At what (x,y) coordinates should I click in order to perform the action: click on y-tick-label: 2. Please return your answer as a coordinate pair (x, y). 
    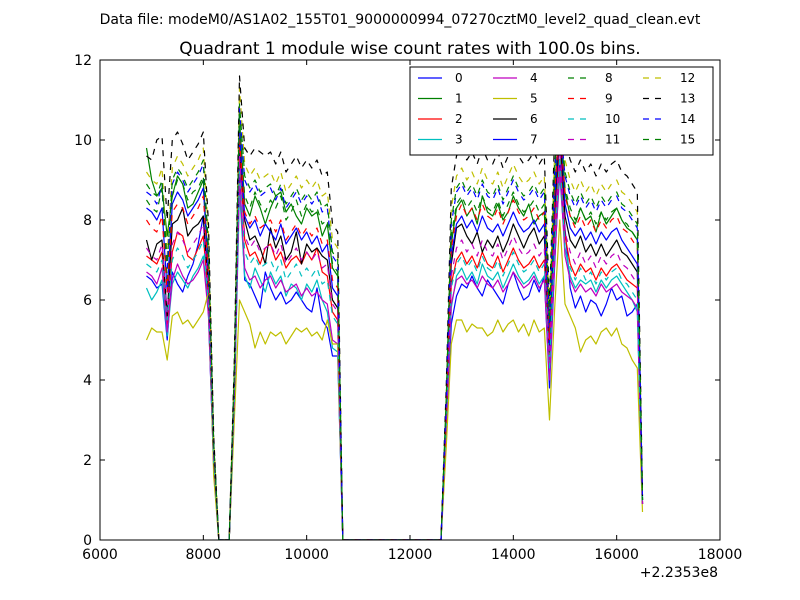
    Looking at the image, I should click on (87, 461).